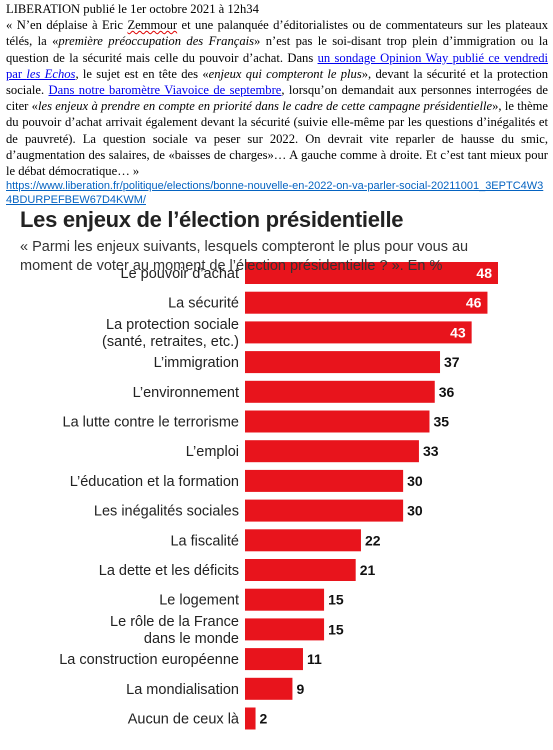 The height and width of the screenshot is (750, 553). Describe the element at coordinates (336, 629) in the screenshot. I see `value-label-12: 15` at that location.